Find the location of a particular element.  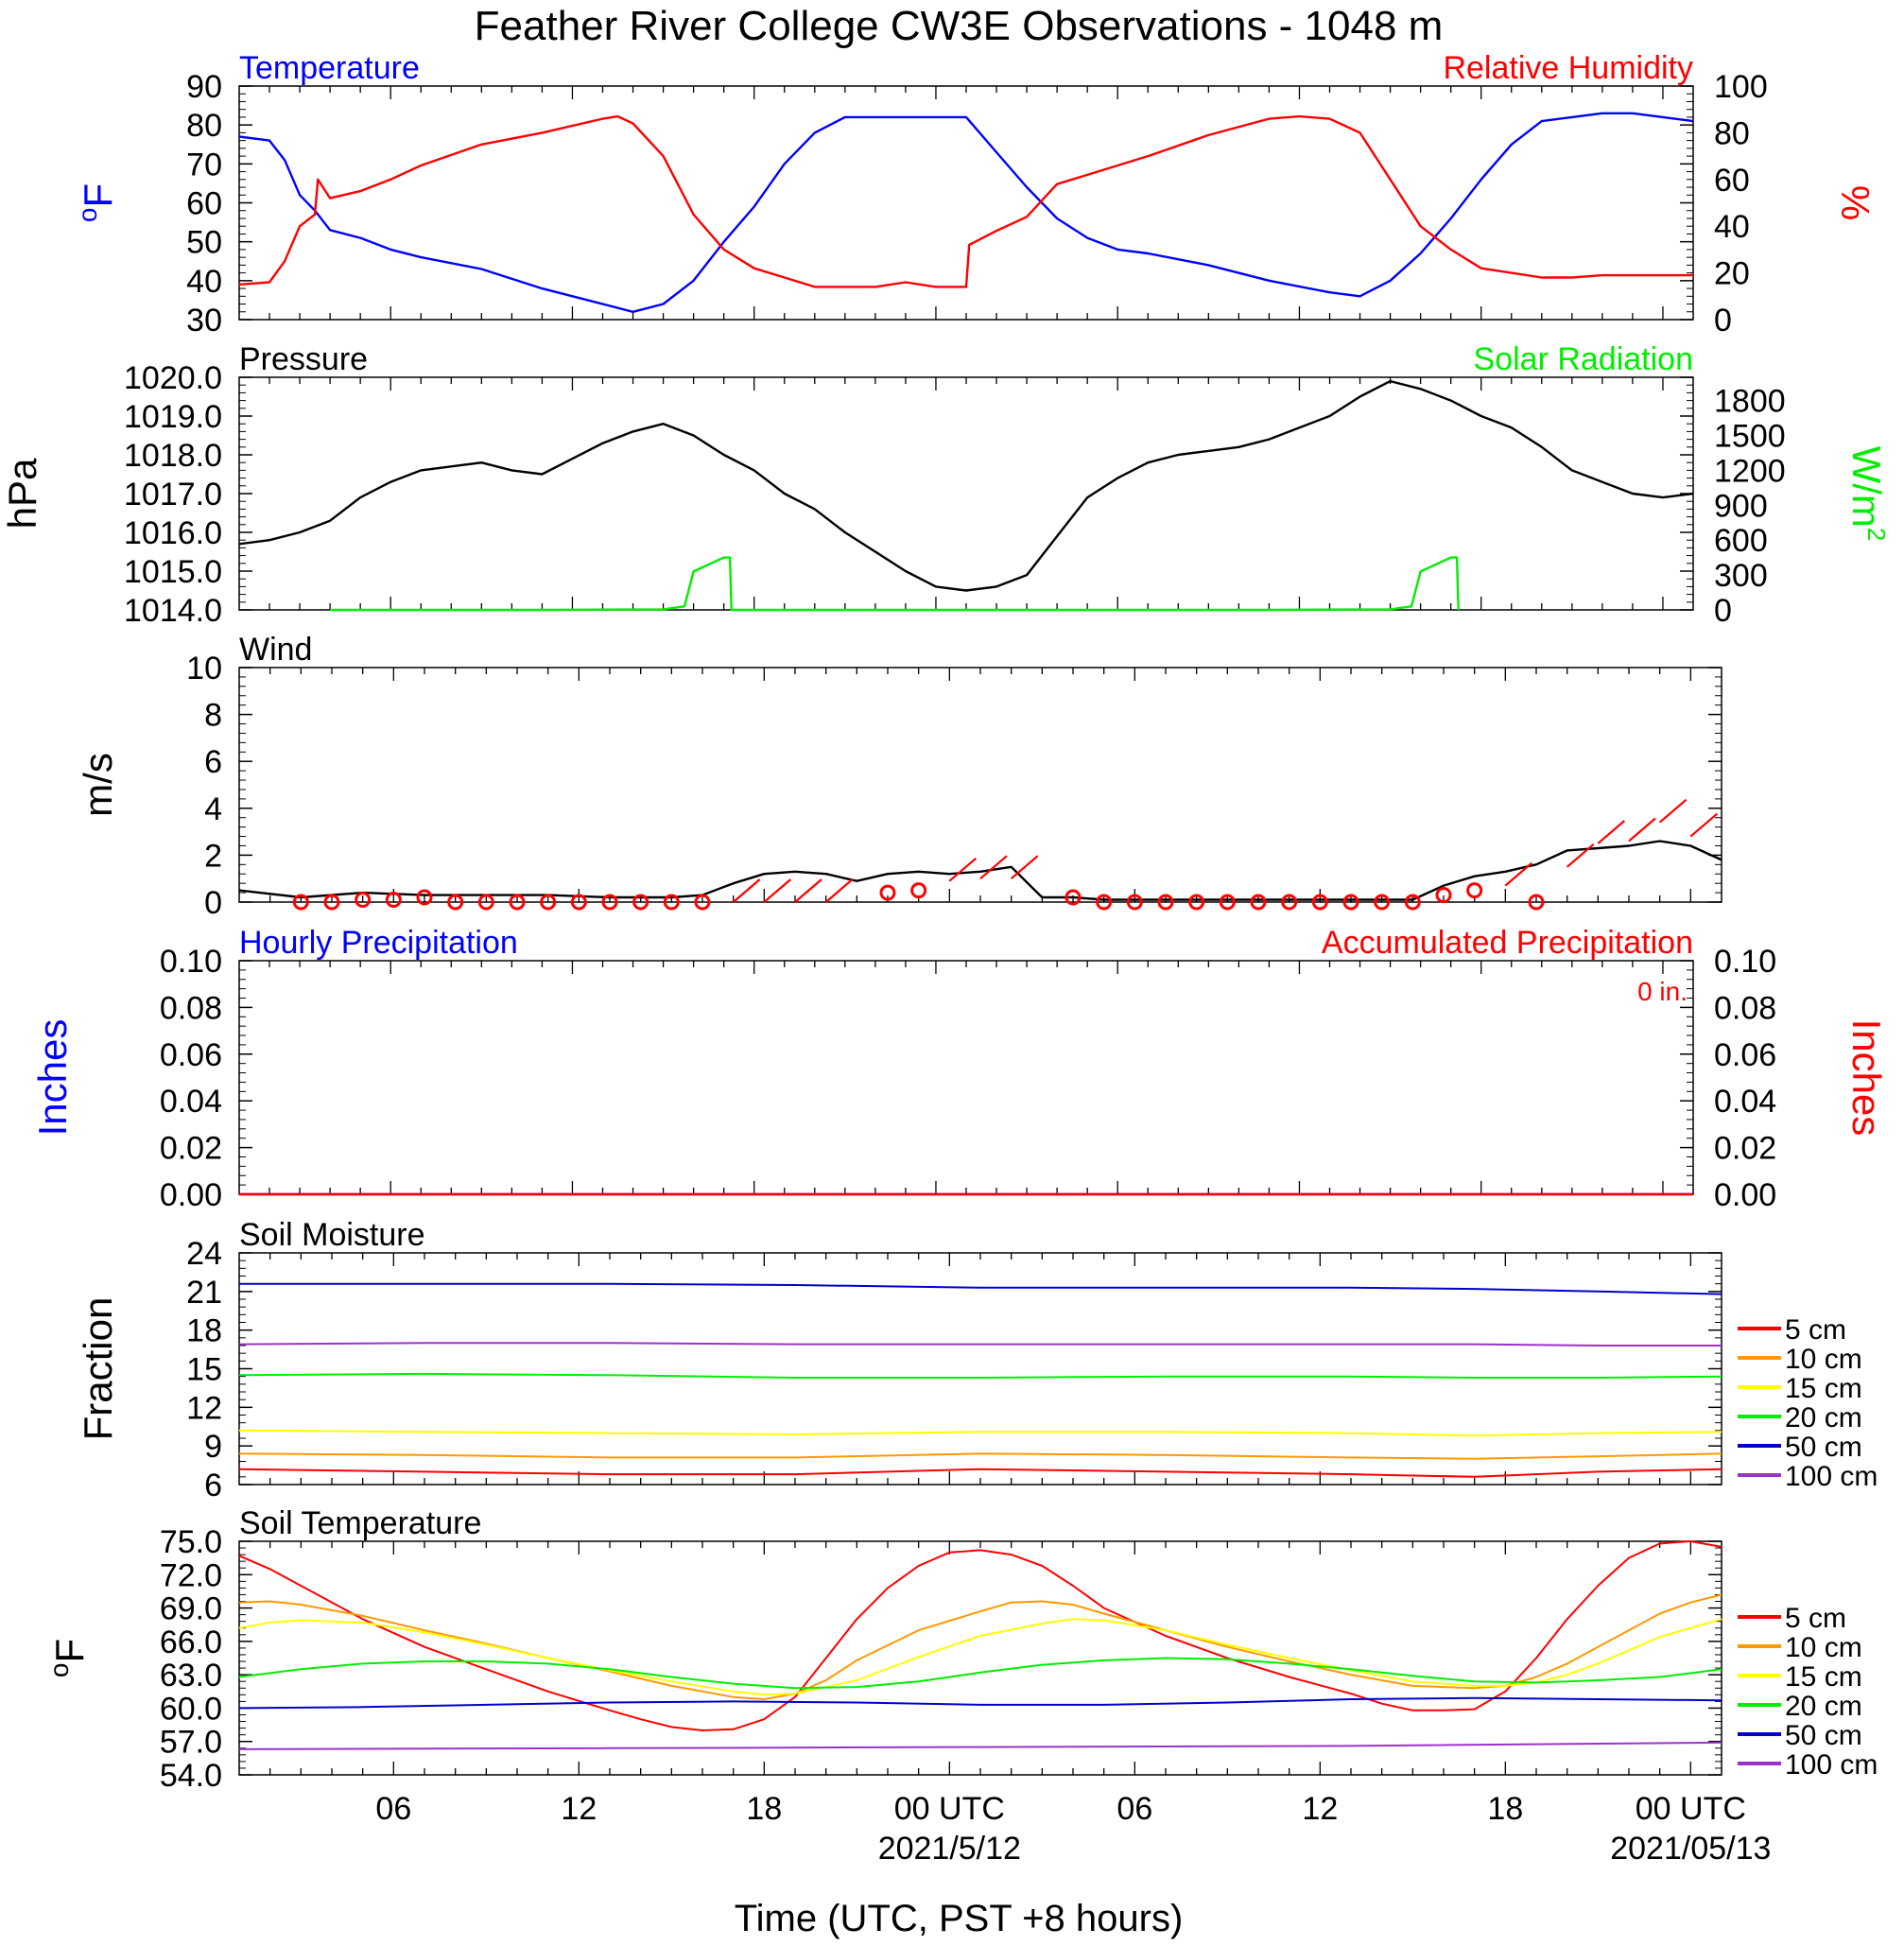

panel-title-left: Wind is located at coordinates (275, 650).